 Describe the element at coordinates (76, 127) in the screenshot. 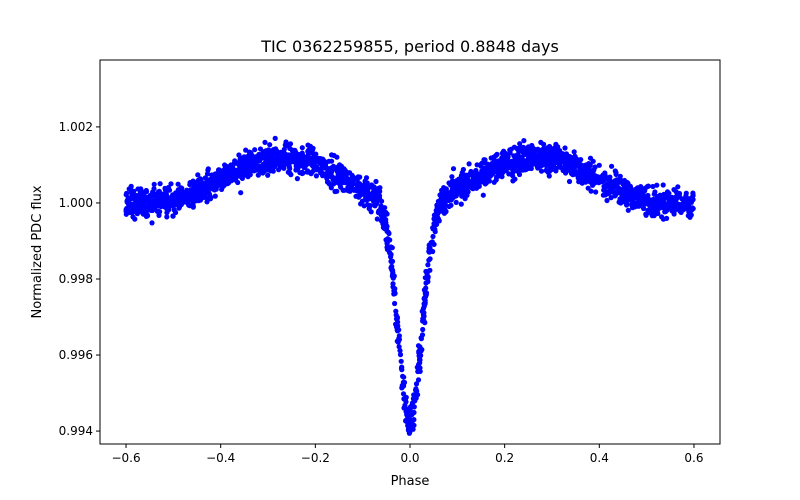

I see `y-tick-label: 1.002` at that location.